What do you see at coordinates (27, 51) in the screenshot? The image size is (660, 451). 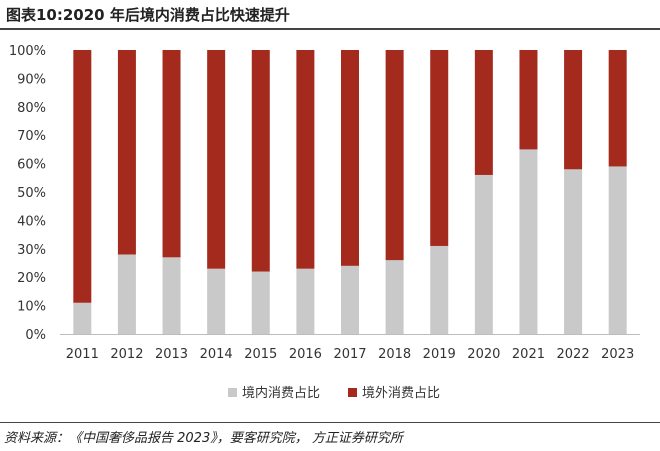 I see `y-tick-label: 100%` at bounding box center [27, 51].